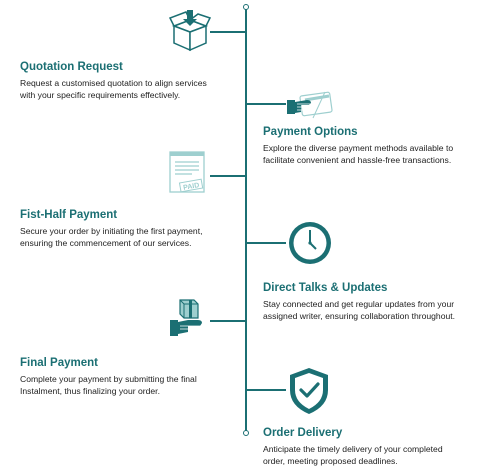  I want to click on connector-quotation, so click(228, 32).